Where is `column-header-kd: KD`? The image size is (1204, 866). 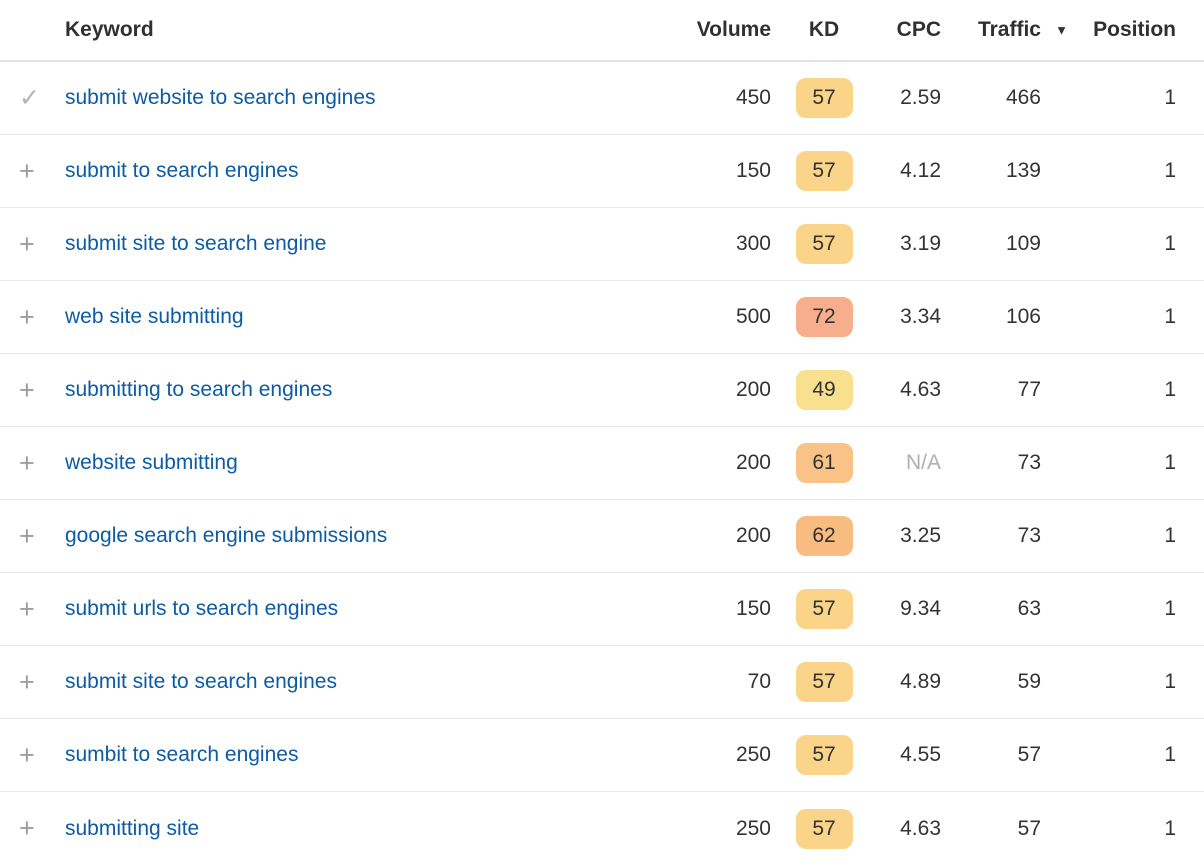 column-header-kd: KD is located at coordinates (824, 29).